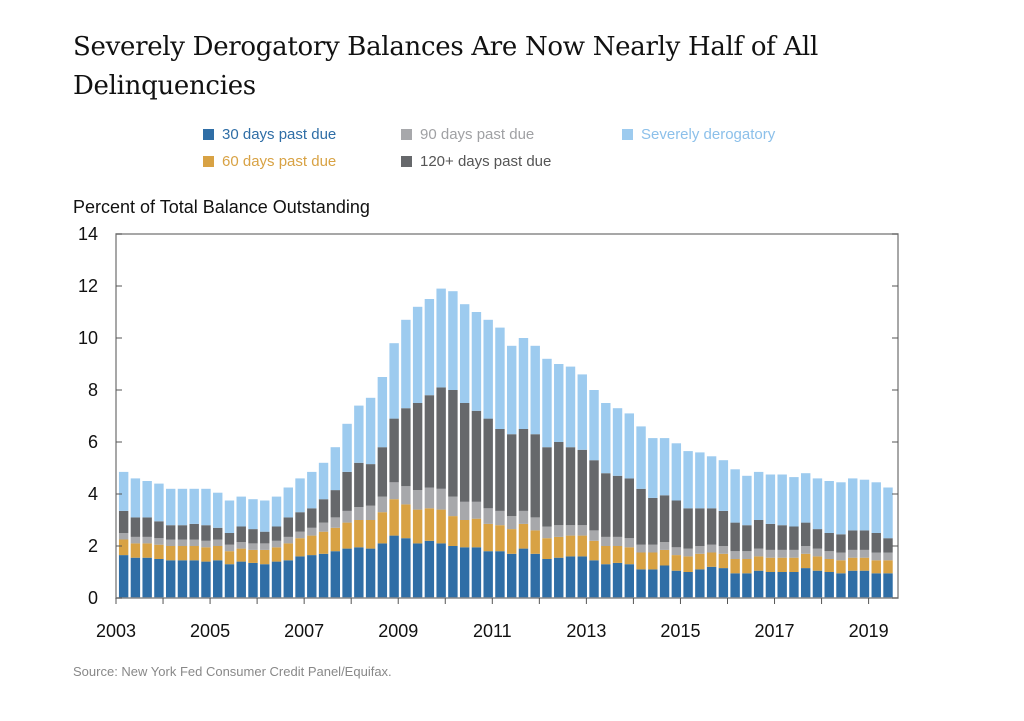 The height and width of the screenshot is (721, 1024). I want to click on y-tick-label: 6, so click(93, 442).